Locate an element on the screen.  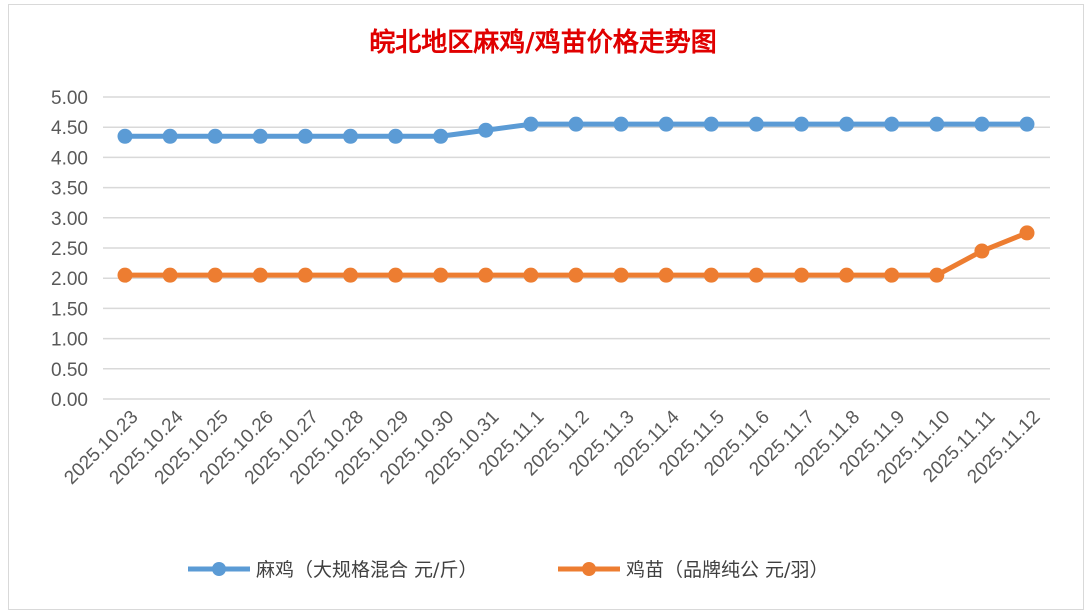
y-tick-label: 1.00 is located at coordinates (69, 340).